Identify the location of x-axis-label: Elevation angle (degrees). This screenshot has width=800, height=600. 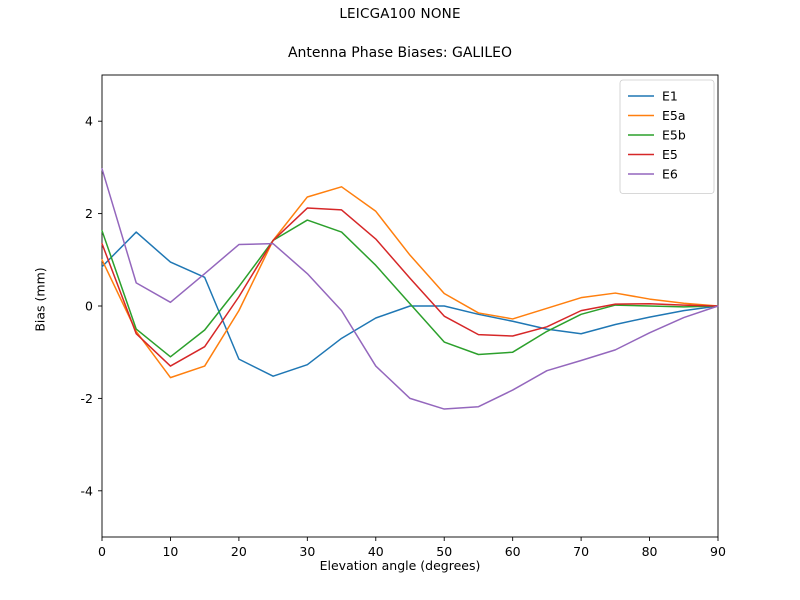
(400, 565).